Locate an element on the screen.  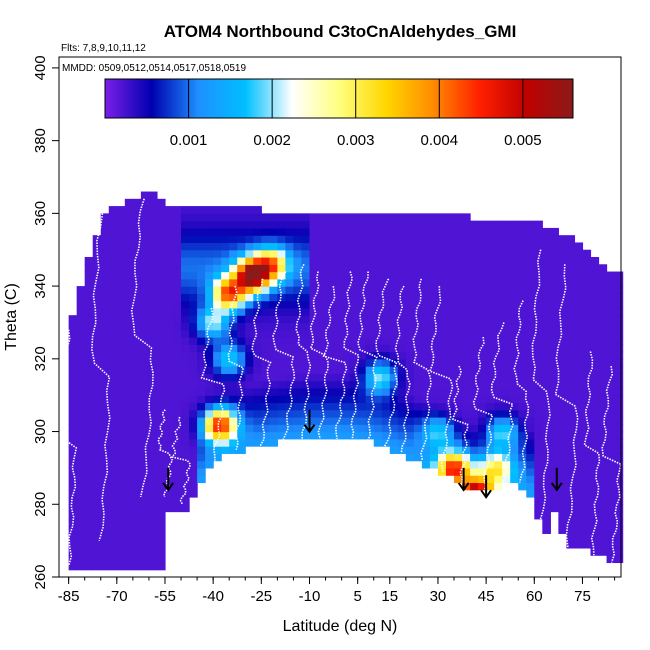
x-tick-label: -70 is located at coordinates (117, 596).